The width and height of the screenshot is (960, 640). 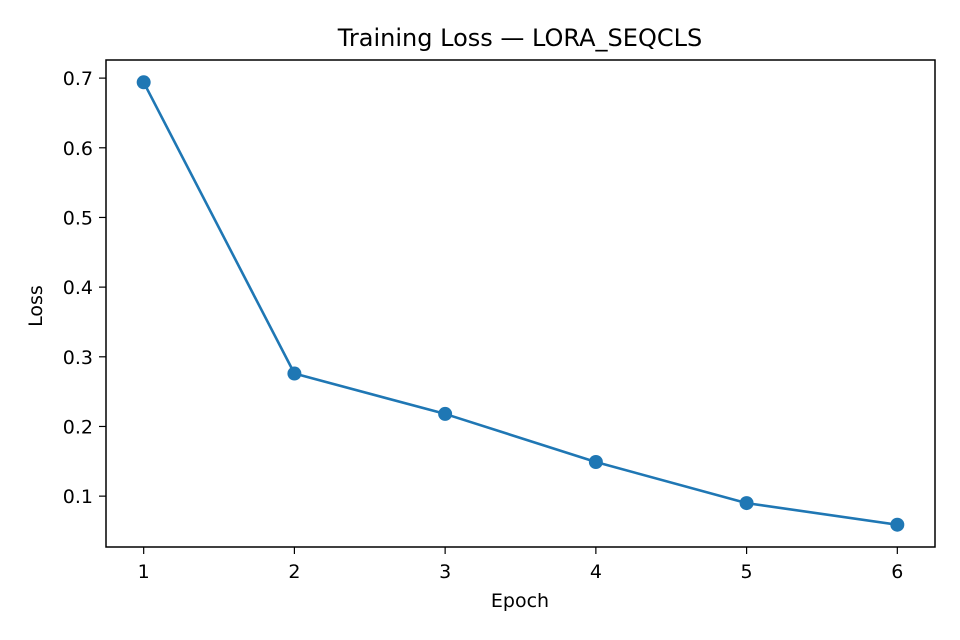 What do you see at coordinates (78, 218) in the screenshot?
I see `y-tick-label: 0.5` at bounding box center [78, 218].